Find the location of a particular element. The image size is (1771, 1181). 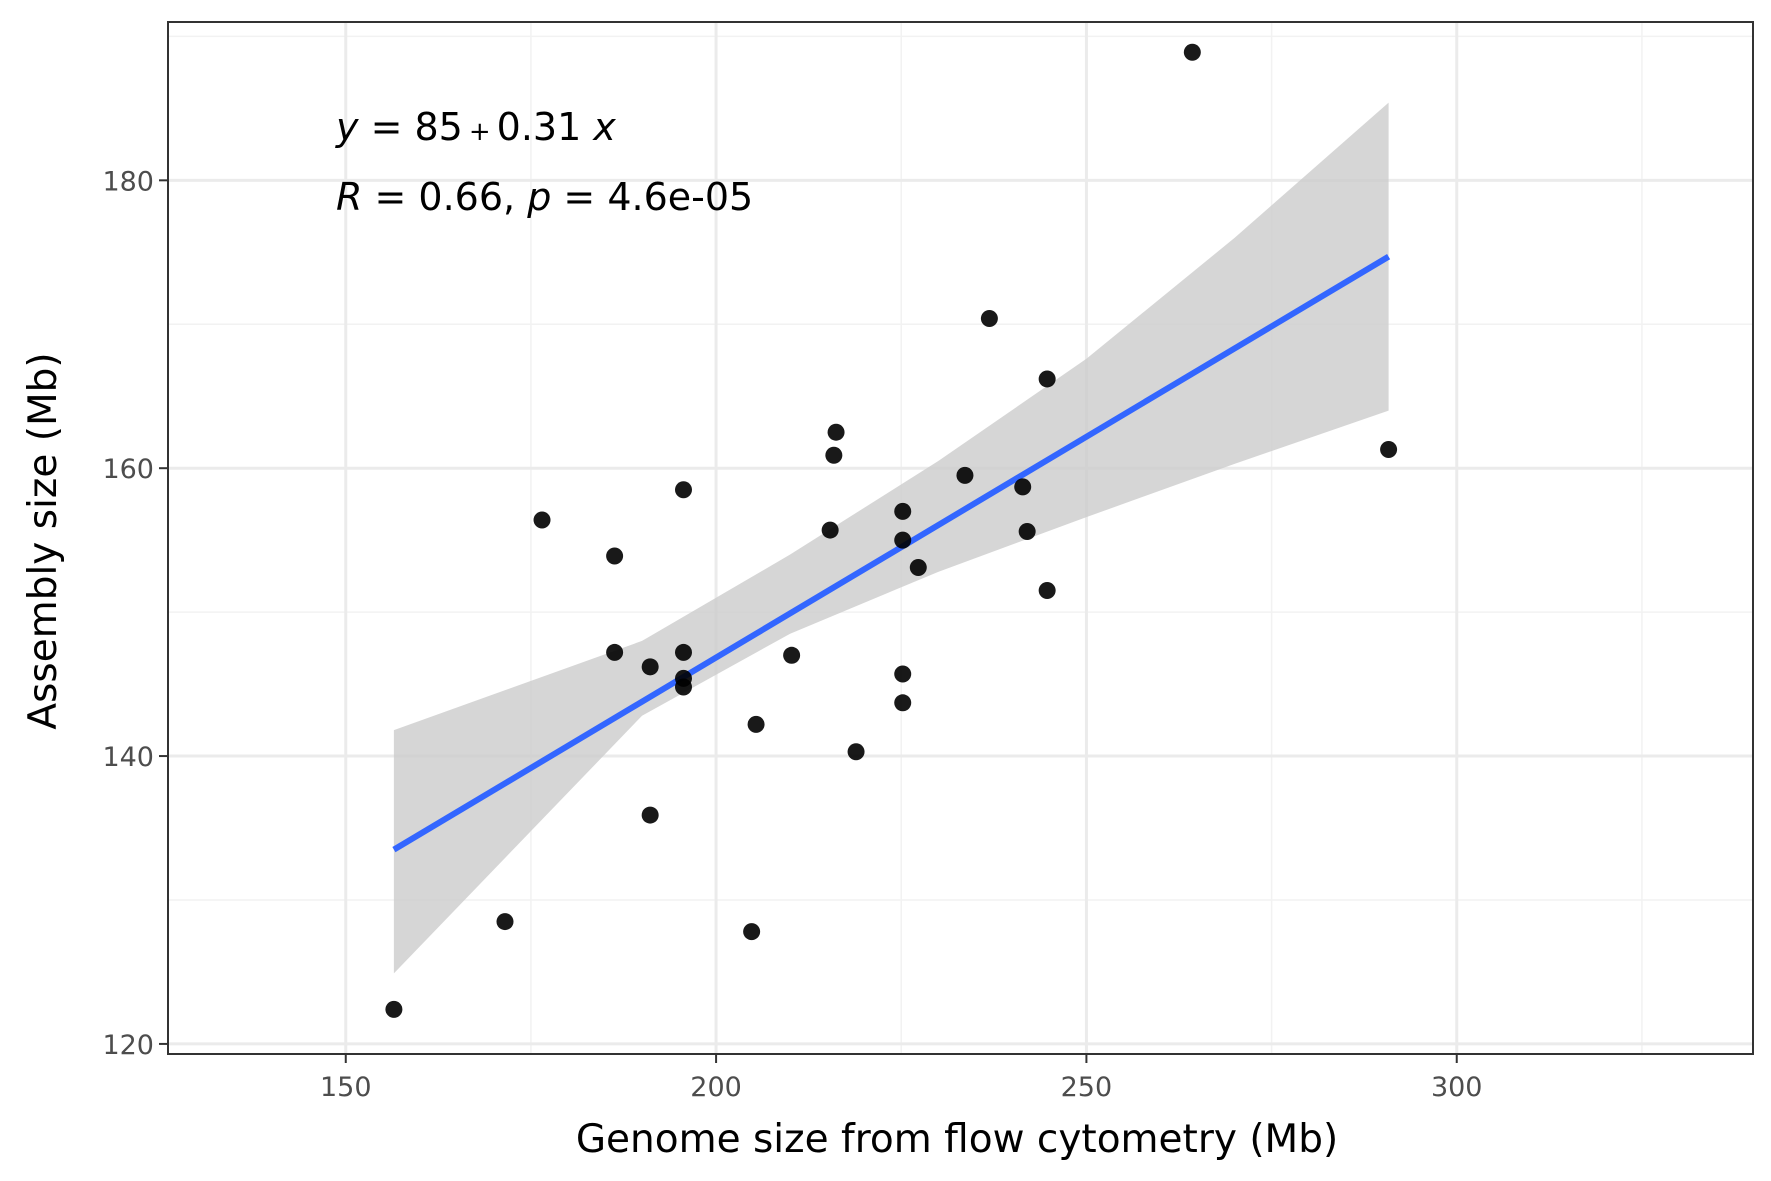

equation-y-var: y is located at coordinates (347, 127).